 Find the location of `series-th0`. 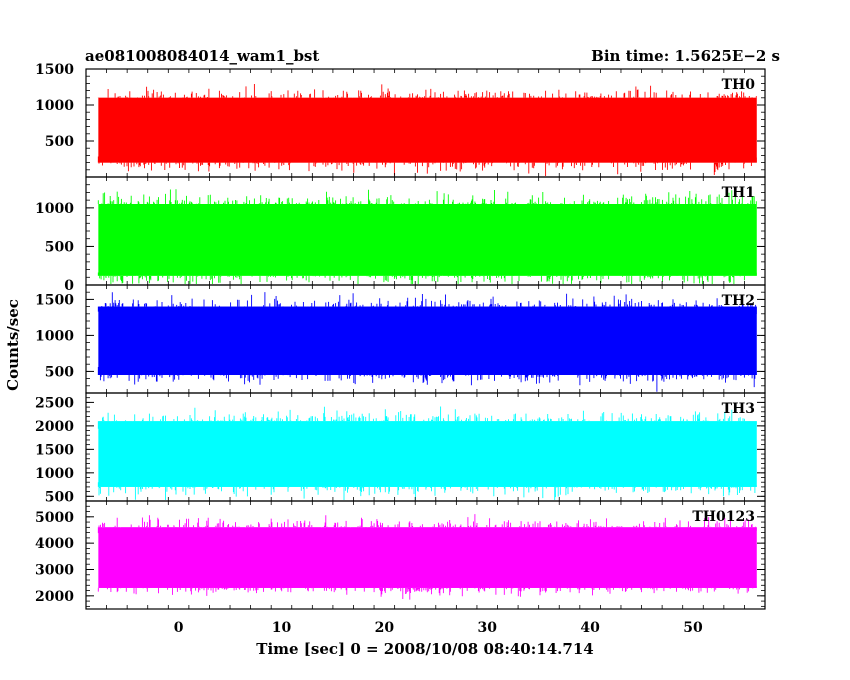

series-th0 is located at coordinates (427, 130).